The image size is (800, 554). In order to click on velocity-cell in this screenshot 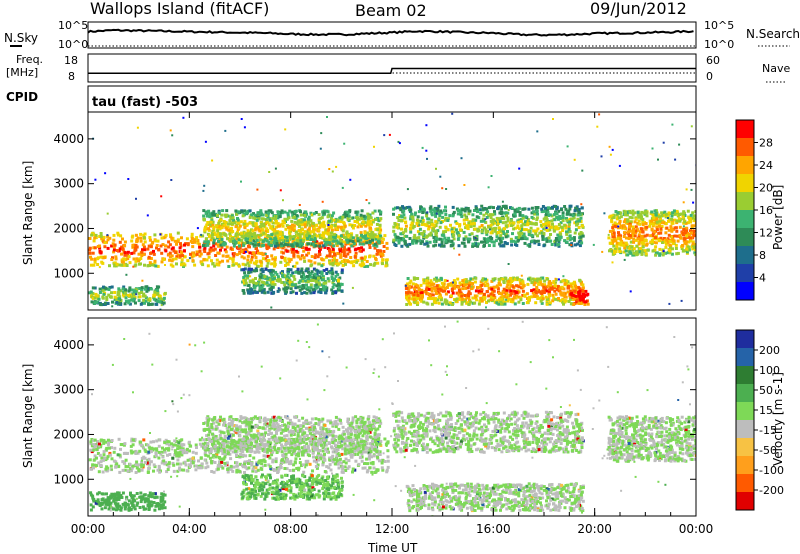, I will do `click(249, 468)`.